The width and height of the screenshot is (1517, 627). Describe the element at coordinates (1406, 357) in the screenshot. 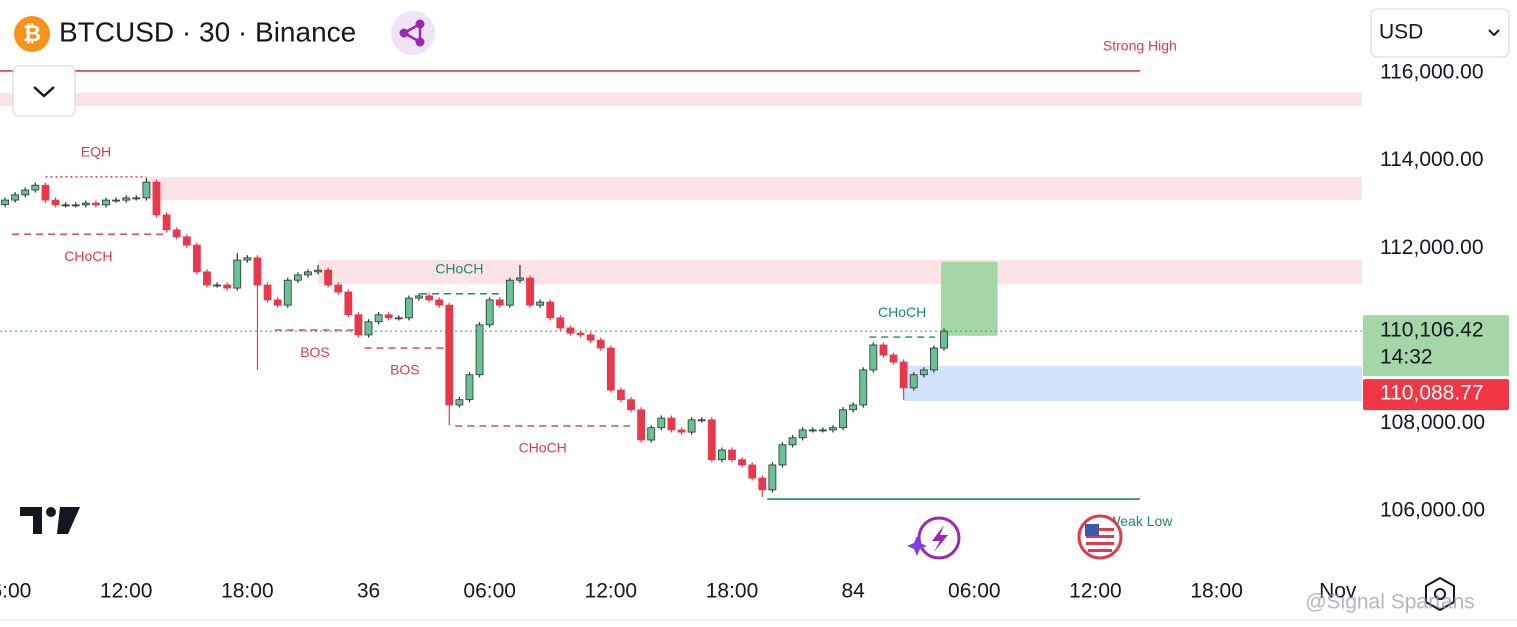

I see `countdown-label: 14:32` at that location.